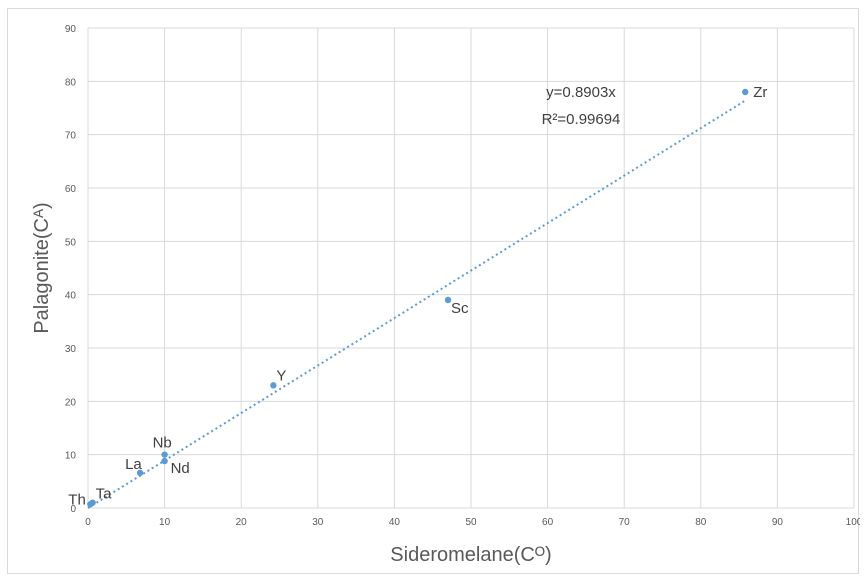 This screenshot has height=581, width=867. What do you see at coordinates (71, 456) in the screenshot?
I see `y-tick-label: 10` at bounding box center [71, 456].